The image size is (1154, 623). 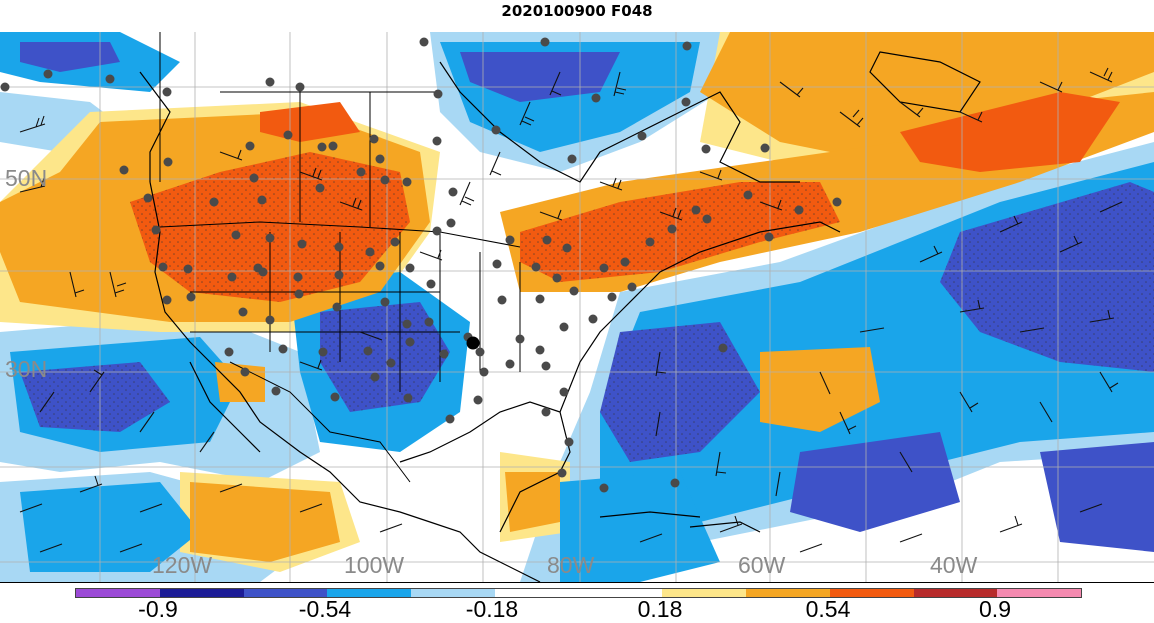 What do you see at coordinates (828, 609) in the screenshot?
I see `colorbar-label-0.54: 0.54` at bounding box center [828, 609].